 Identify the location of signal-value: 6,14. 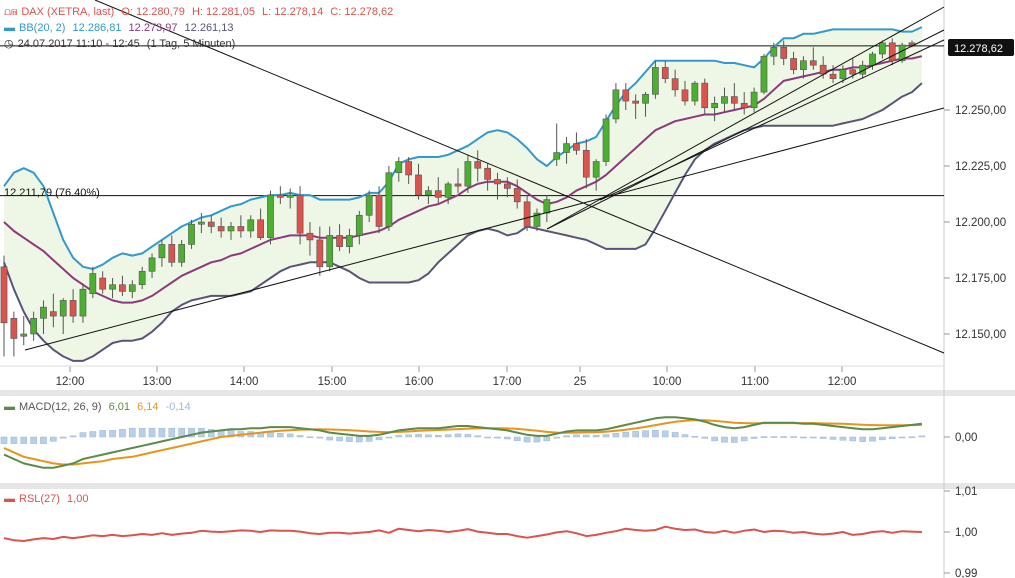
(148, 407).